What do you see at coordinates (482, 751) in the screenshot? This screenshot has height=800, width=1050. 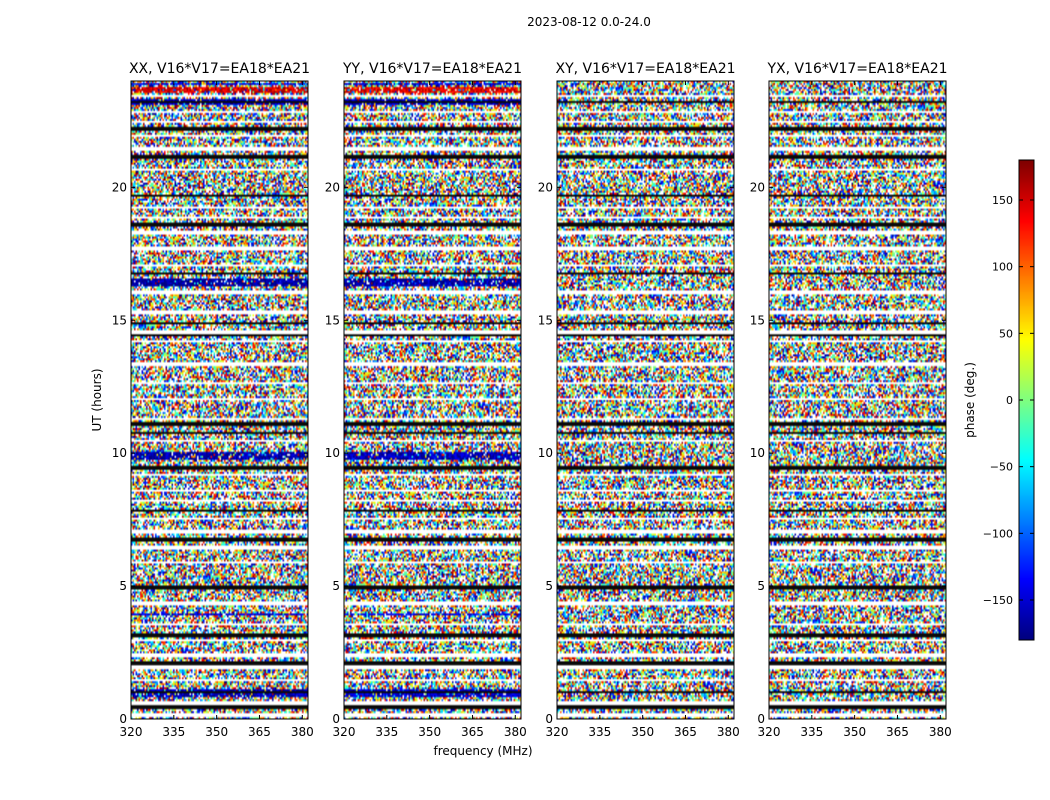 I see `x-axis-label: frequency (MHz)` at bounding box center [482, 751].